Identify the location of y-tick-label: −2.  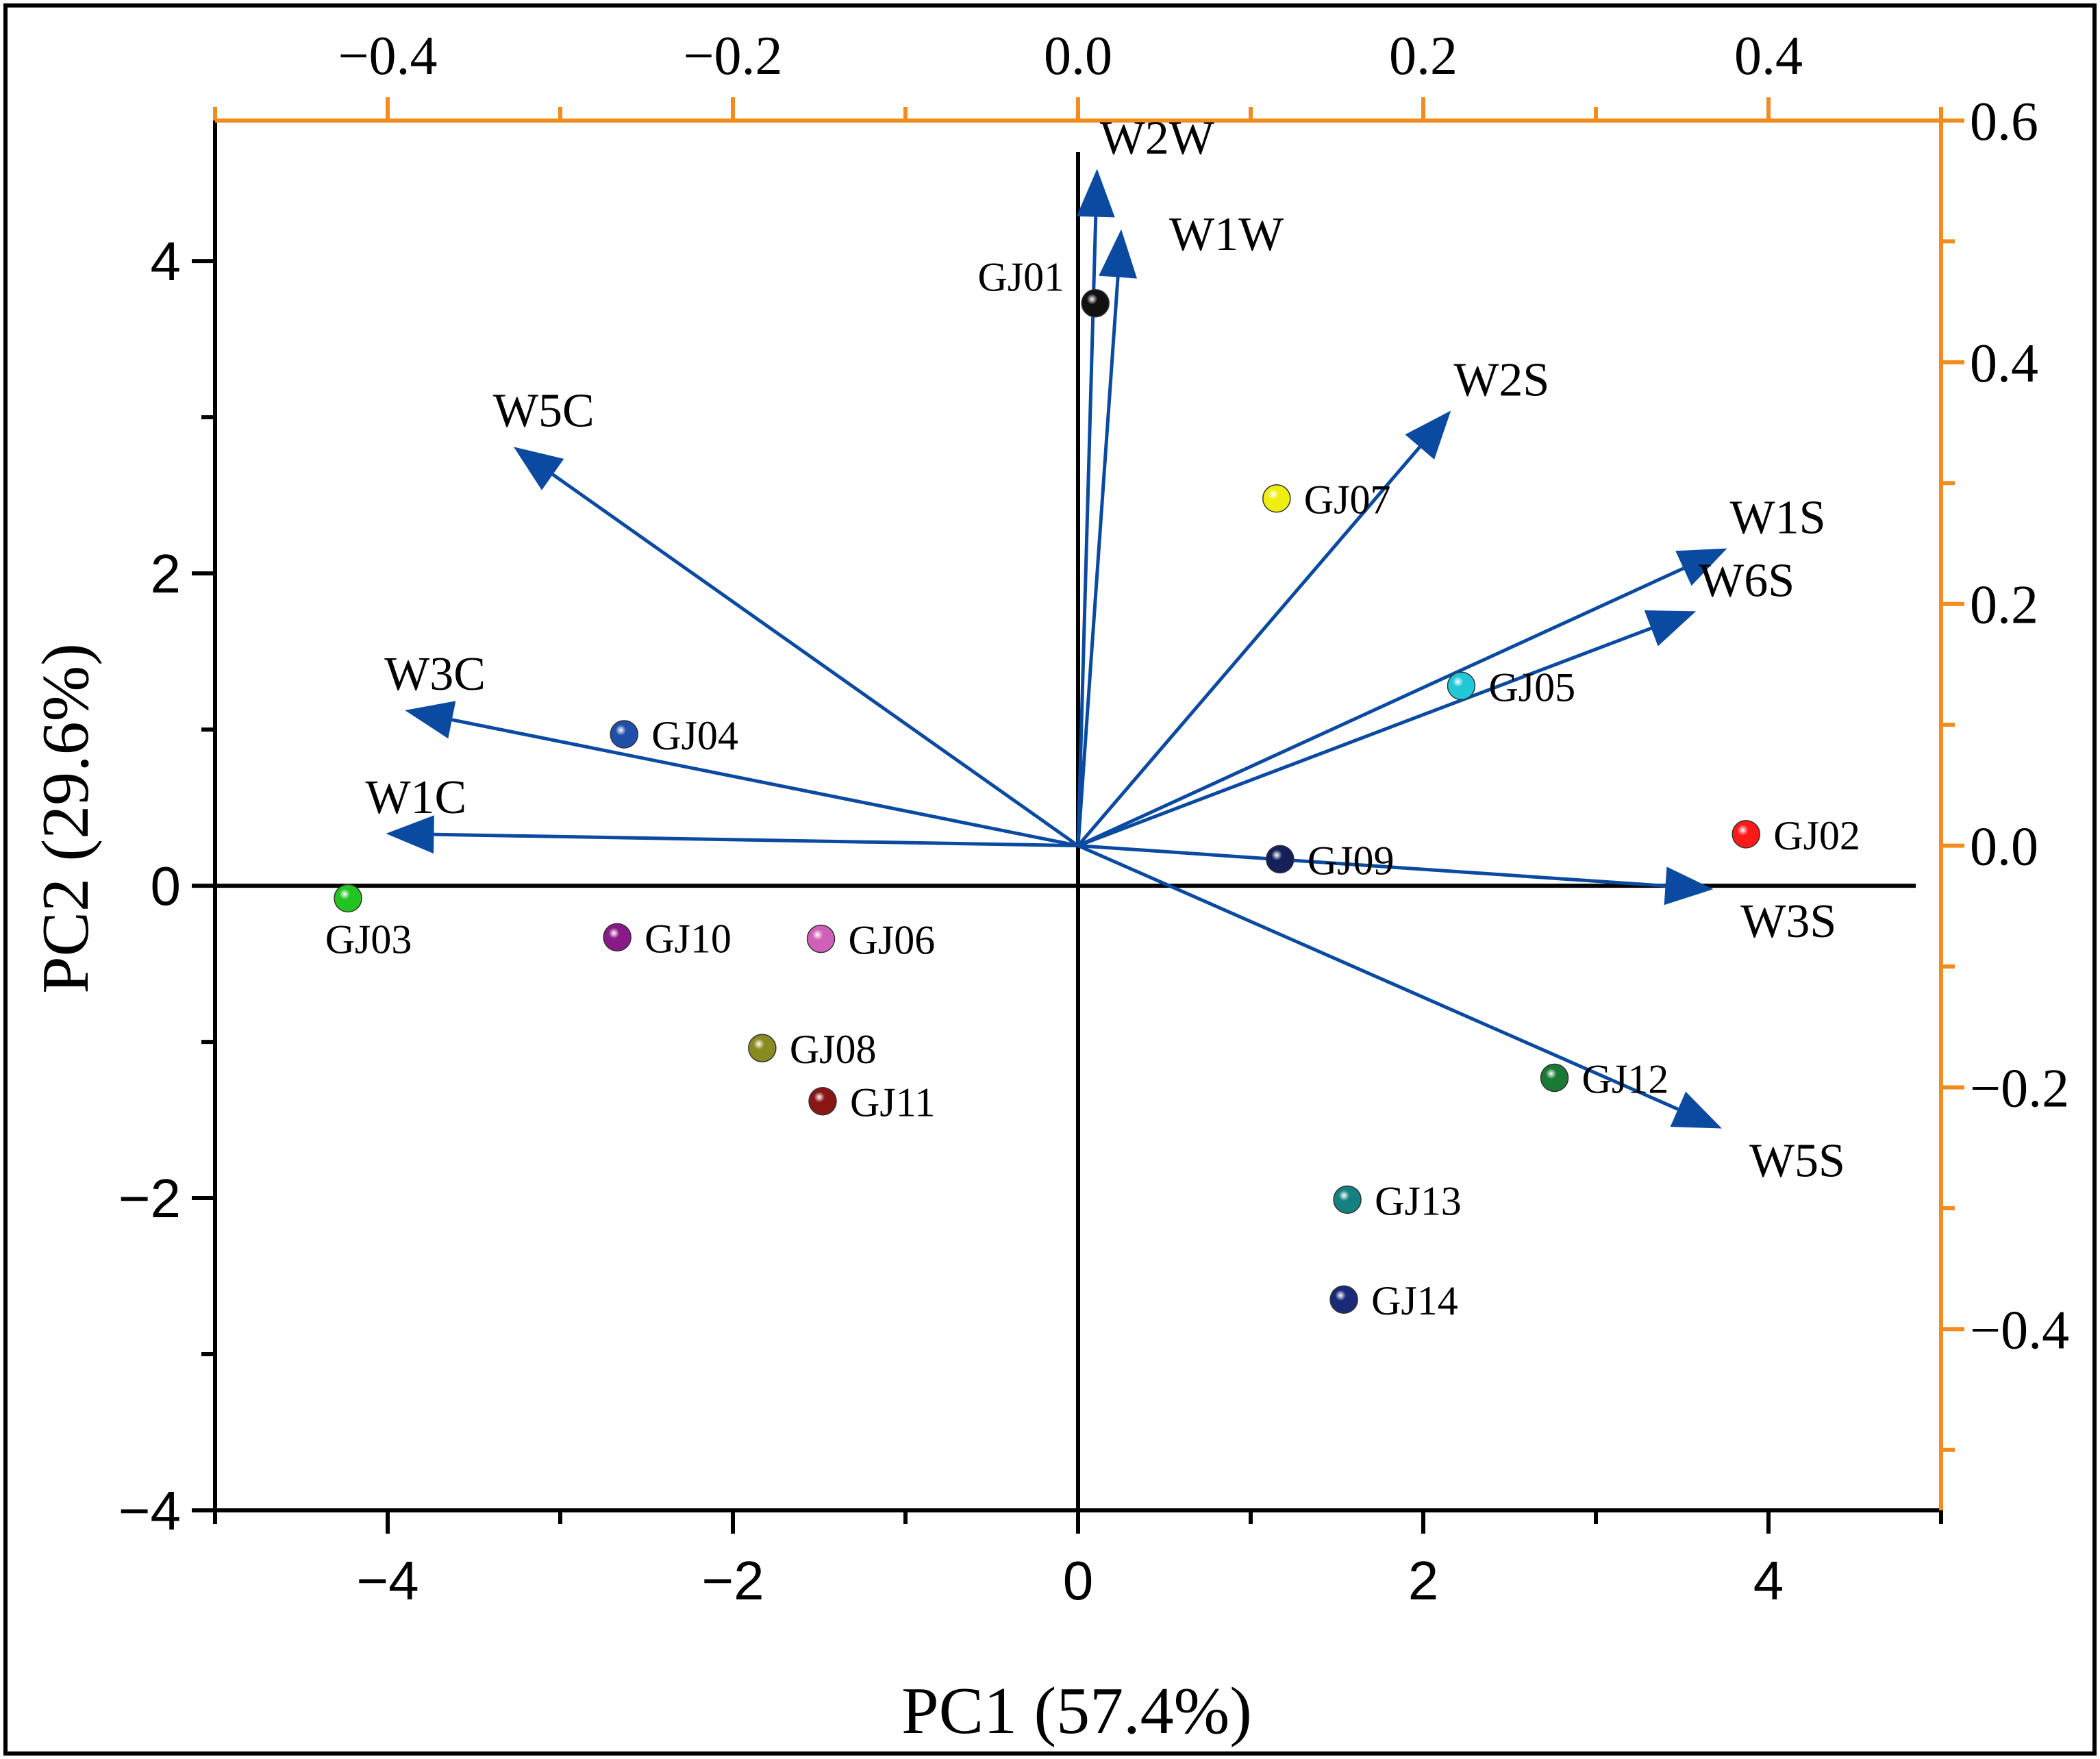
(149, 1198).